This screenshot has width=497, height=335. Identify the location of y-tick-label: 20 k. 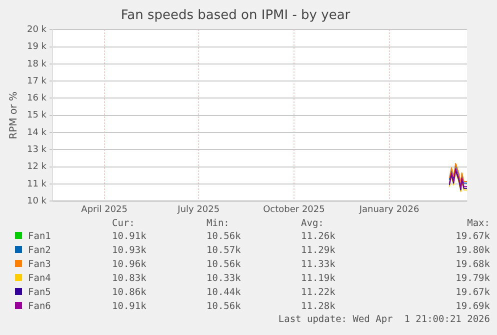
(37, 29).